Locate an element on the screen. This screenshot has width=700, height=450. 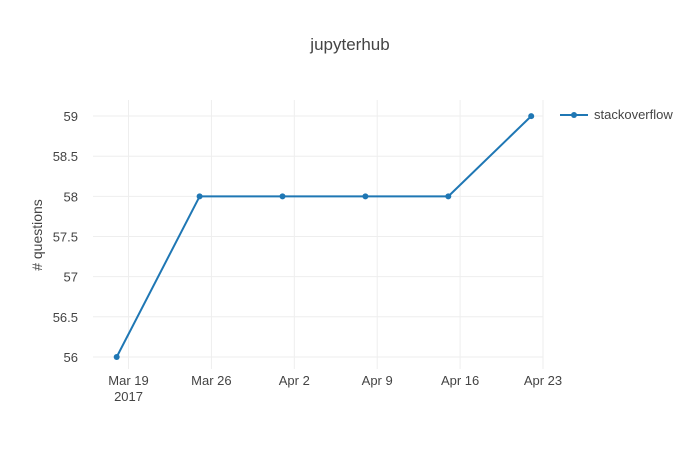
y-tick-label: 58 is located at coordinates (71, 196).